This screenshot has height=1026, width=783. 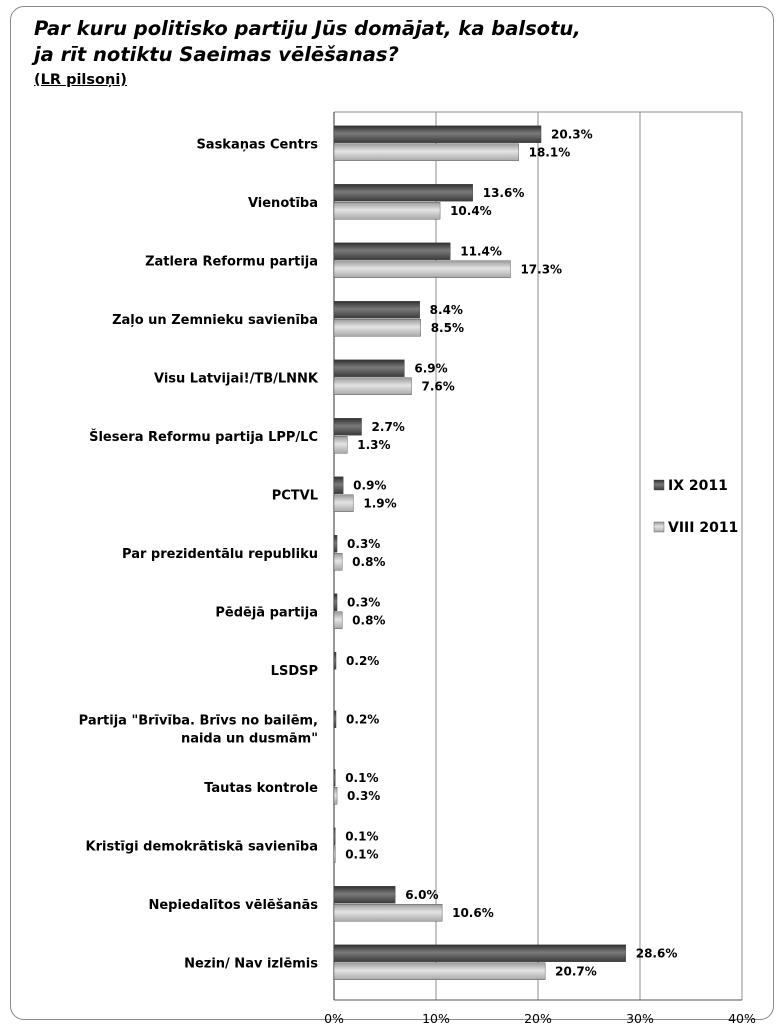 I want to click on x-tick-label-30: 30%, so click(x=640, y=1018).